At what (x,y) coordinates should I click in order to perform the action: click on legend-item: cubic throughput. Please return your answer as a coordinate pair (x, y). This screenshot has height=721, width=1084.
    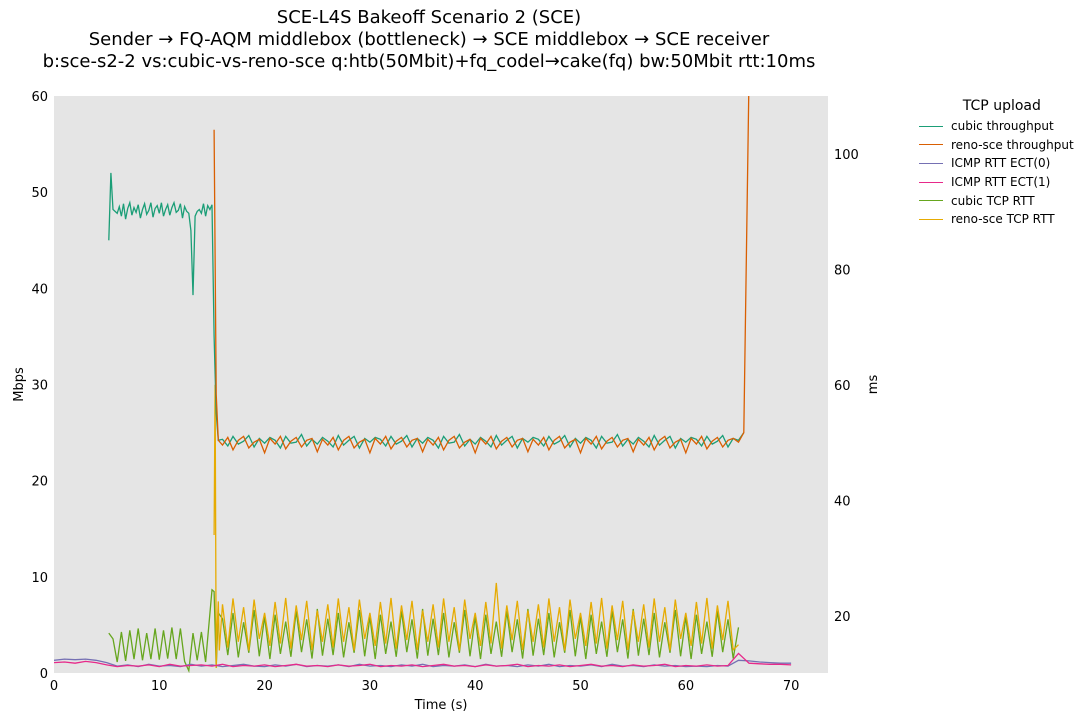
    Looking at the image, I should click on (993, 126).